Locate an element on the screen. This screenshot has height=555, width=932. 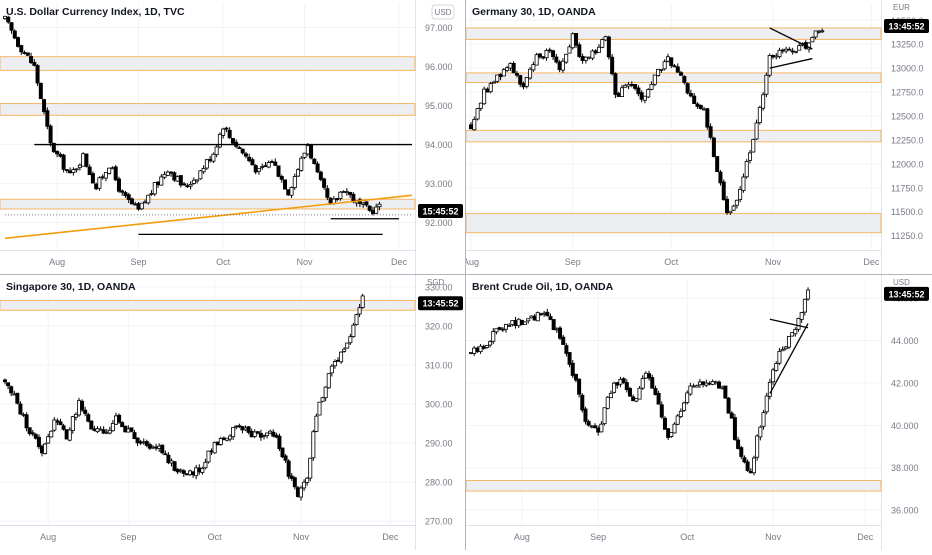
currency-badge is located at coordinates (443, 12).